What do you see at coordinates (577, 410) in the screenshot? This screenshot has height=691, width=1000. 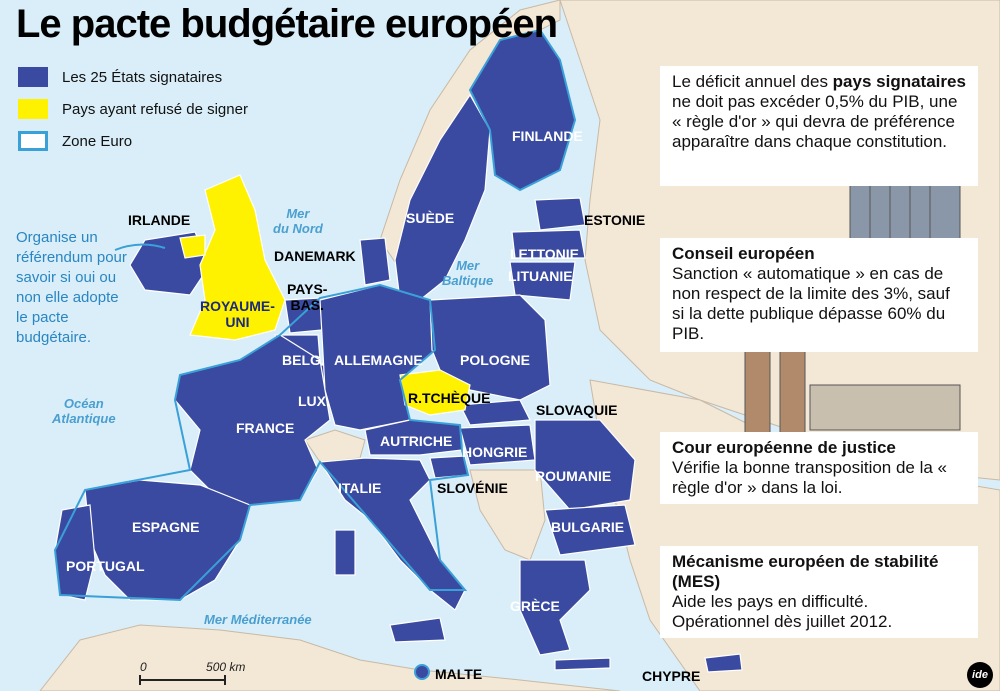 I see `label-slovaquie: SLOVAQUIE` at bounding box center [577, 410].